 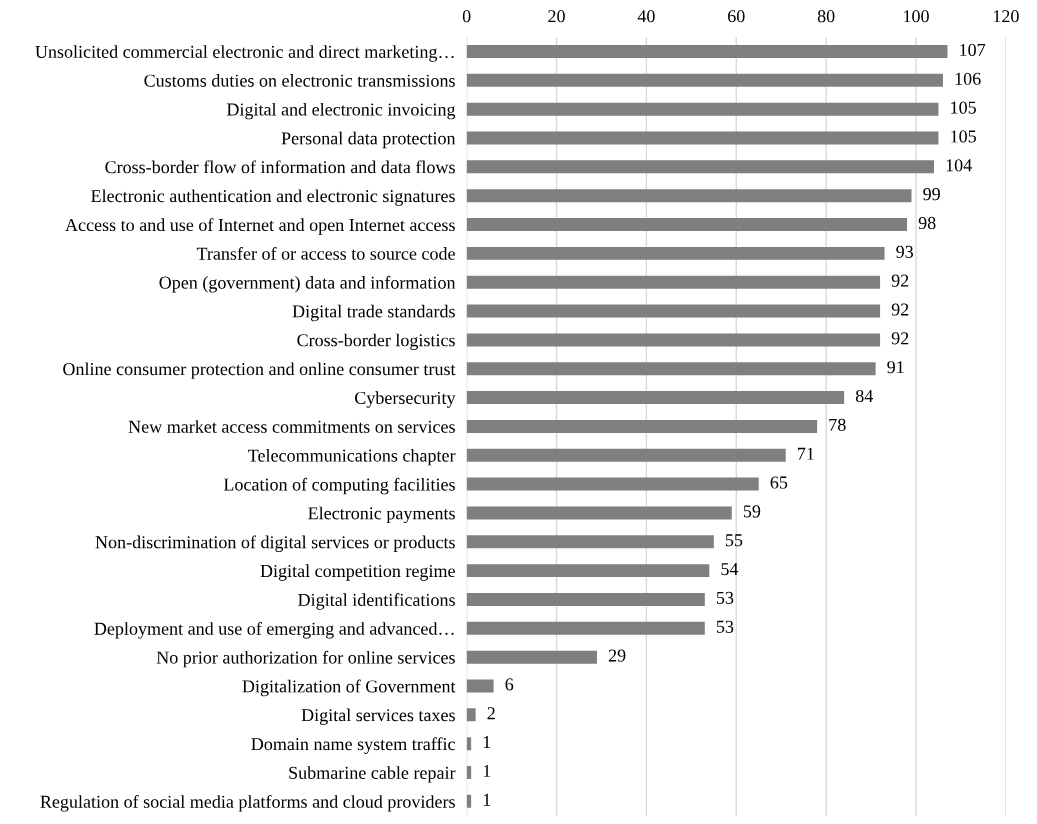 I want to click on y-tick-label: Location of computing facilities, so click(x=339, y=486).